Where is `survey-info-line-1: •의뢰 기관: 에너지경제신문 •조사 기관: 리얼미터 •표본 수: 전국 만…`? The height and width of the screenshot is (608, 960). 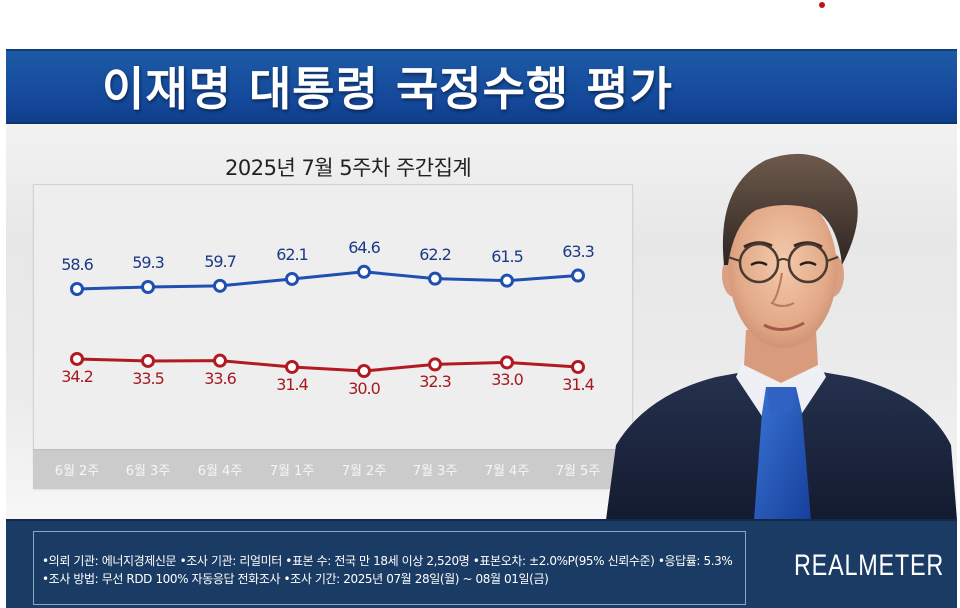 survey-info-line-1: •의뢰 기관: 에너지경제신문 •조사 기관: 리얼미터 •표본 수: 전국 만… is located at coordinates (387, 561).